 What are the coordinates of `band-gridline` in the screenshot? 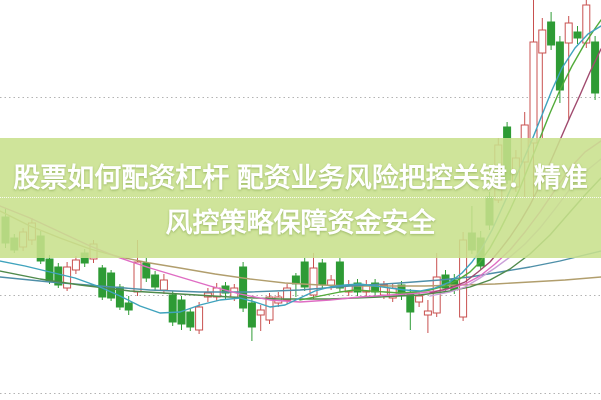 It's located at (300, 197).